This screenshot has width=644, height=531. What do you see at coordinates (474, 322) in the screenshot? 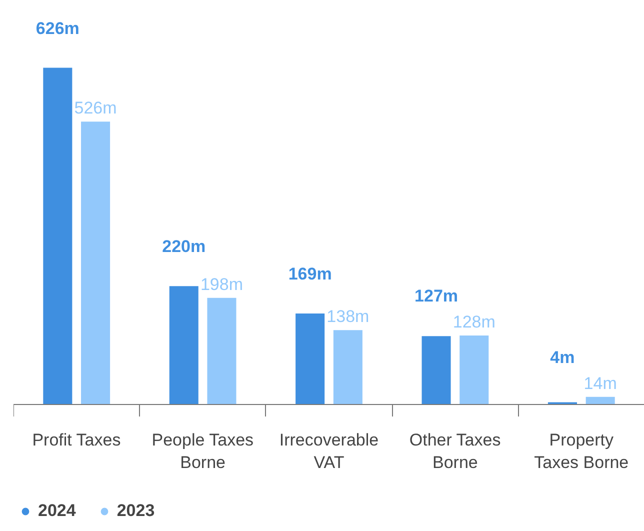
I see `data-label: 128m` at bounding box center [474, 322].